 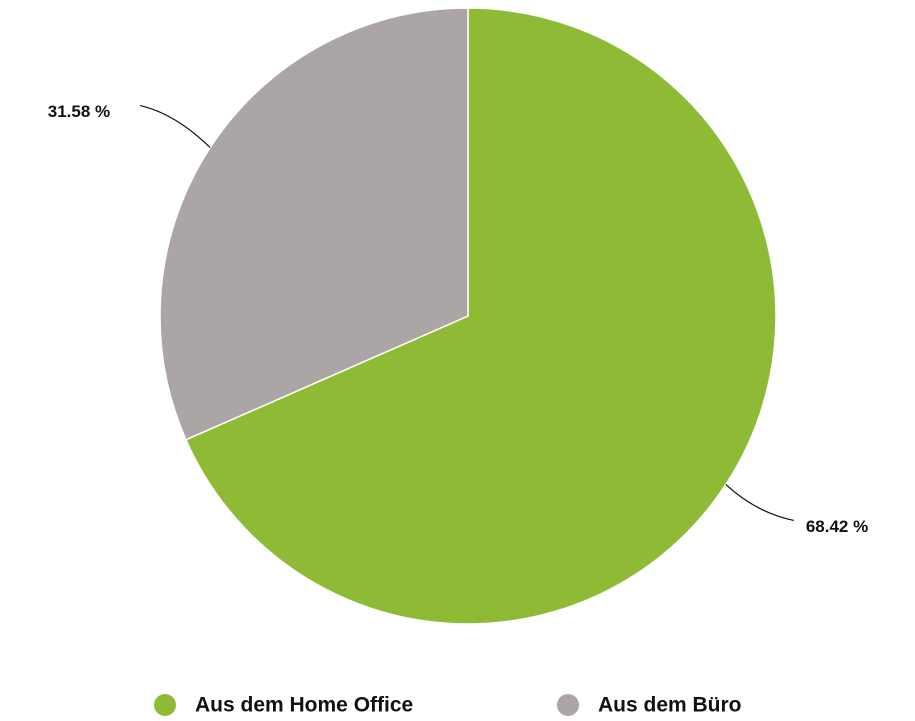 I want to click on value-label: 31.58 %, so click(x=79, y=111).